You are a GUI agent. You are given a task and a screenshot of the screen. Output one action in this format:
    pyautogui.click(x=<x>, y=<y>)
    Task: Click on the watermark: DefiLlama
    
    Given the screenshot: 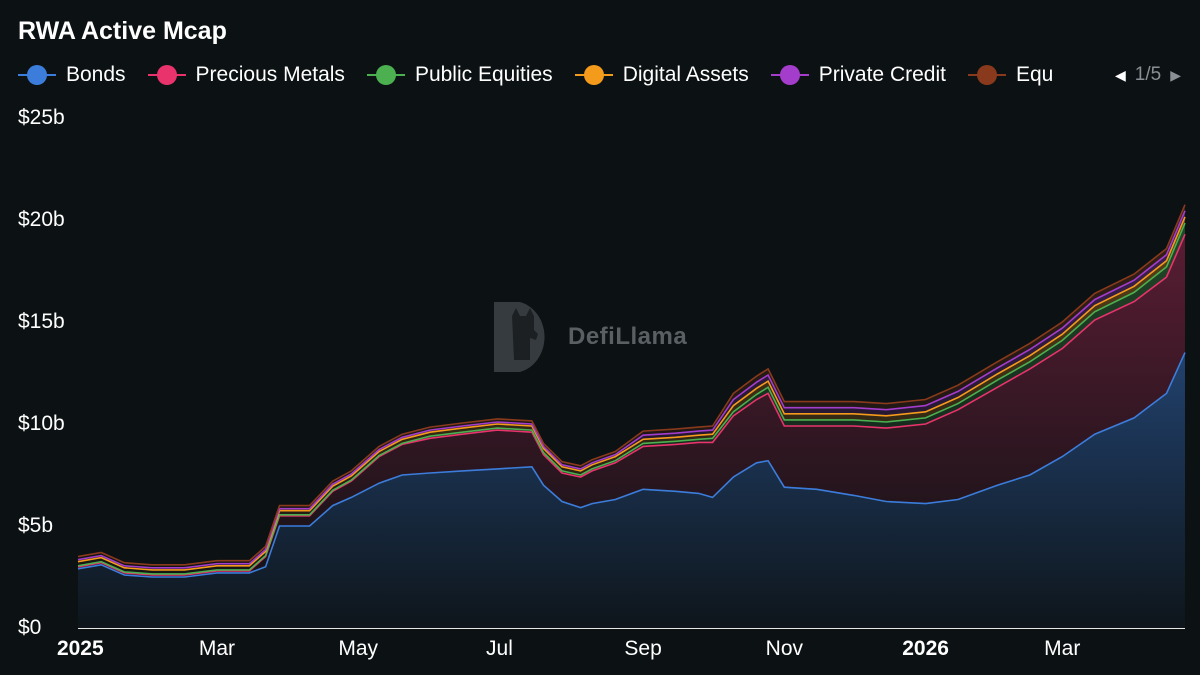 What is the action you would take?
    pyautogui.click(x=588, y=337)
    